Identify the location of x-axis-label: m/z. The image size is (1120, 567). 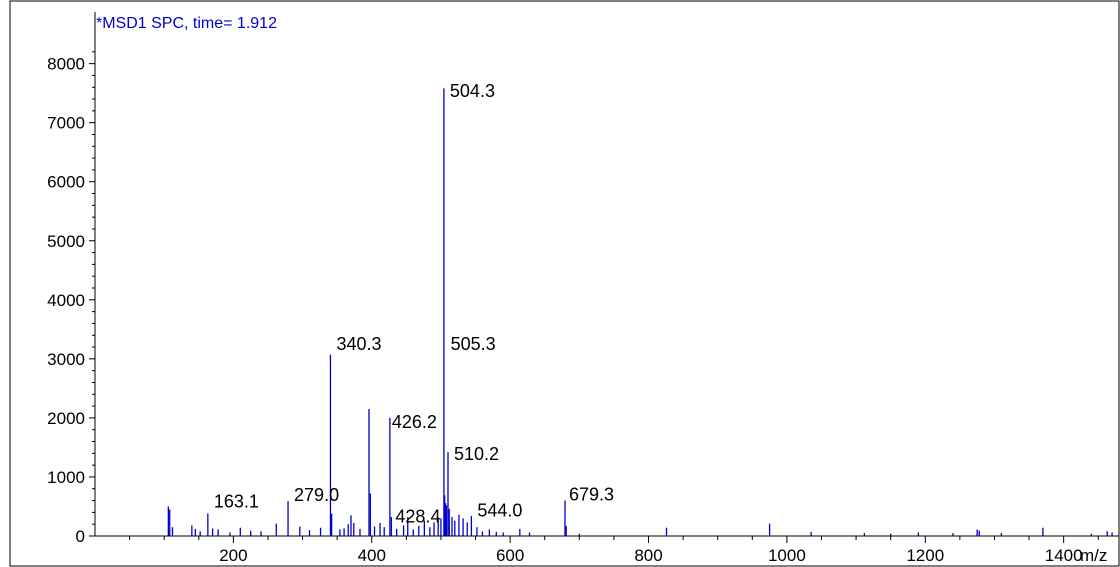
(1093, 555).